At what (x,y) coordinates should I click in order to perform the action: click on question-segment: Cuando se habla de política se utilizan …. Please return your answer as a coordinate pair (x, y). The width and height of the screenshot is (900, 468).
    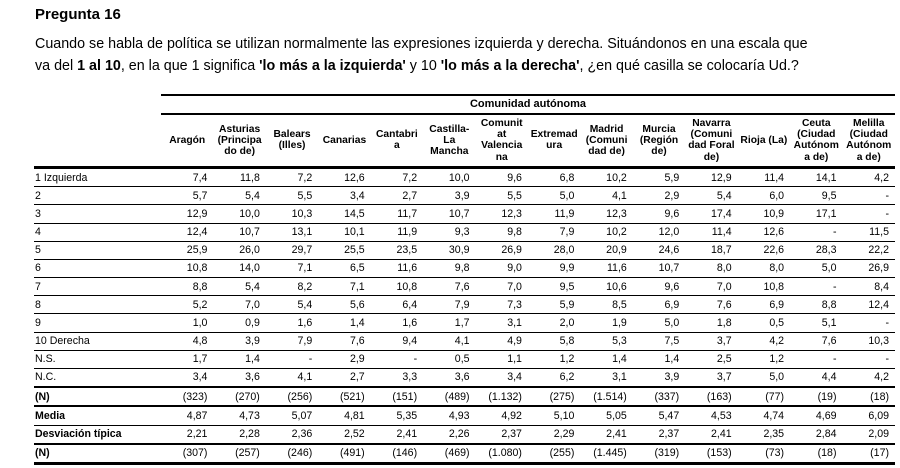
    Looking at the image, I should click on (421, 43).